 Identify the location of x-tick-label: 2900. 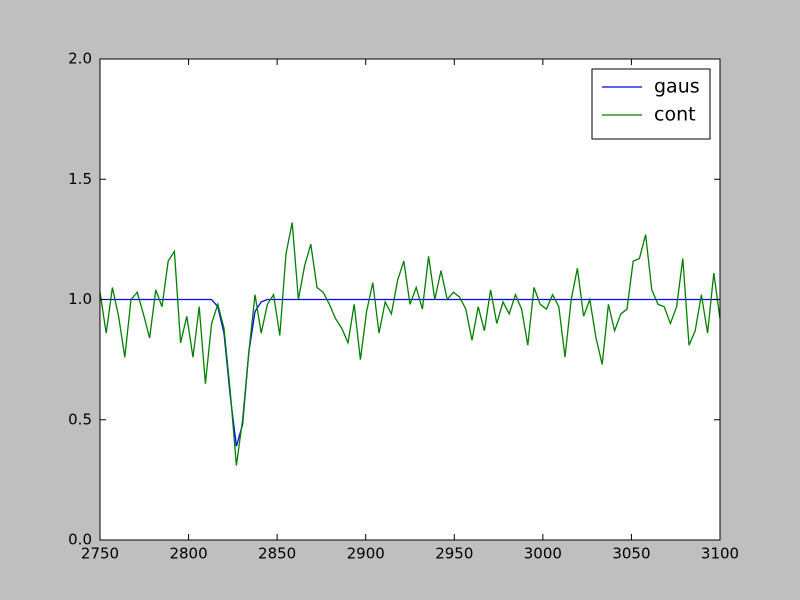
(366, 554).